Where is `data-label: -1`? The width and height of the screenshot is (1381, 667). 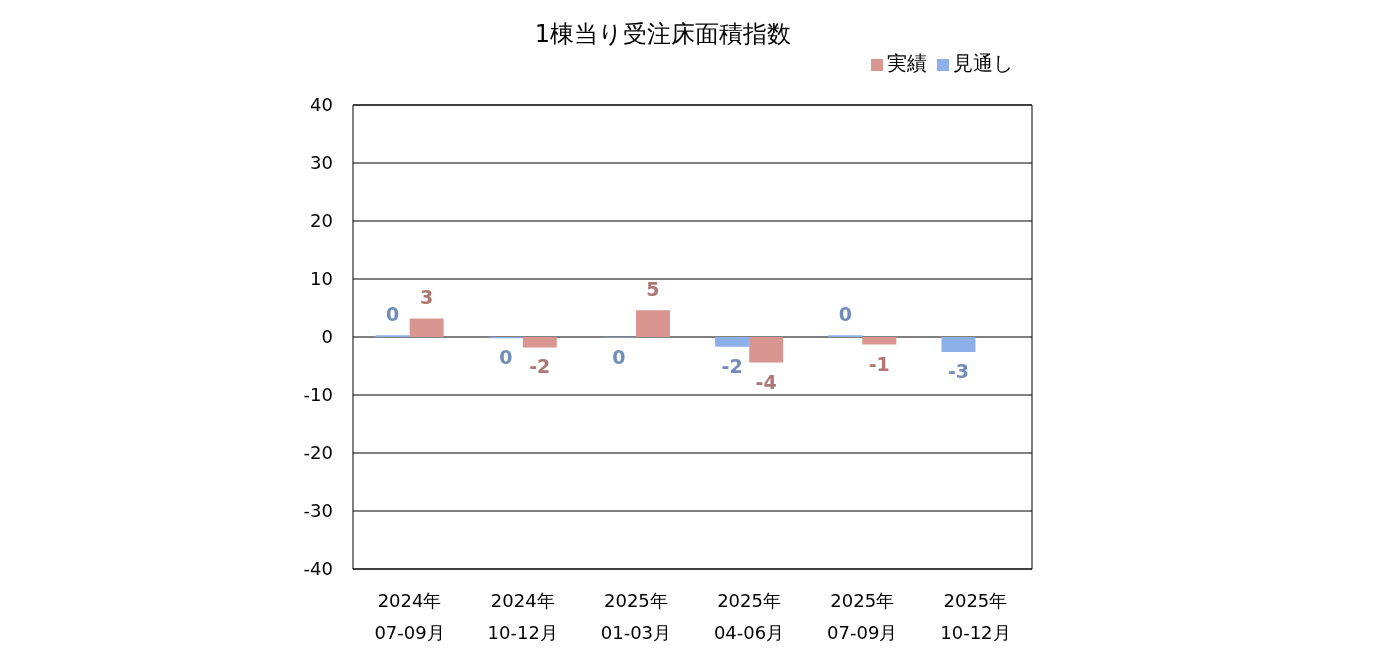 data-label: -1 is located at coordinates (879, 363).